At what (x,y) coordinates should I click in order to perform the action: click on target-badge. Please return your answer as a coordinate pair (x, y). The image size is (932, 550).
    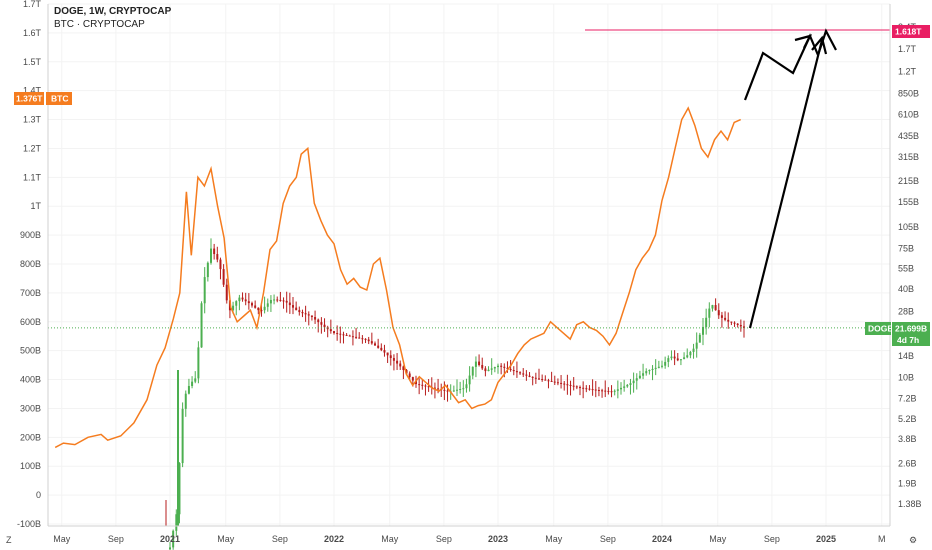
    Looking at the image, I should click on (911, 31).